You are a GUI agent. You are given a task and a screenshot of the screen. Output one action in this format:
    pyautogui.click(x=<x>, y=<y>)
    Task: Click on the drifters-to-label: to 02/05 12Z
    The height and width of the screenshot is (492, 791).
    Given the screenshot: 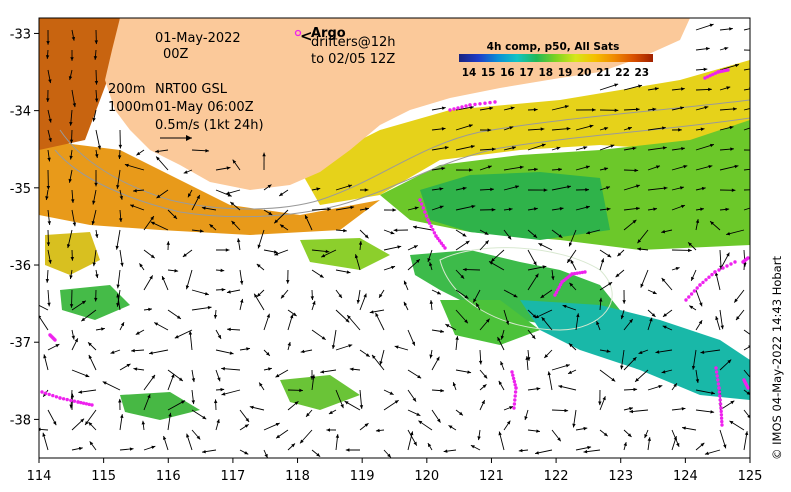 What is the action you would take?
    pyautogui.click(x=353, y=59)
    